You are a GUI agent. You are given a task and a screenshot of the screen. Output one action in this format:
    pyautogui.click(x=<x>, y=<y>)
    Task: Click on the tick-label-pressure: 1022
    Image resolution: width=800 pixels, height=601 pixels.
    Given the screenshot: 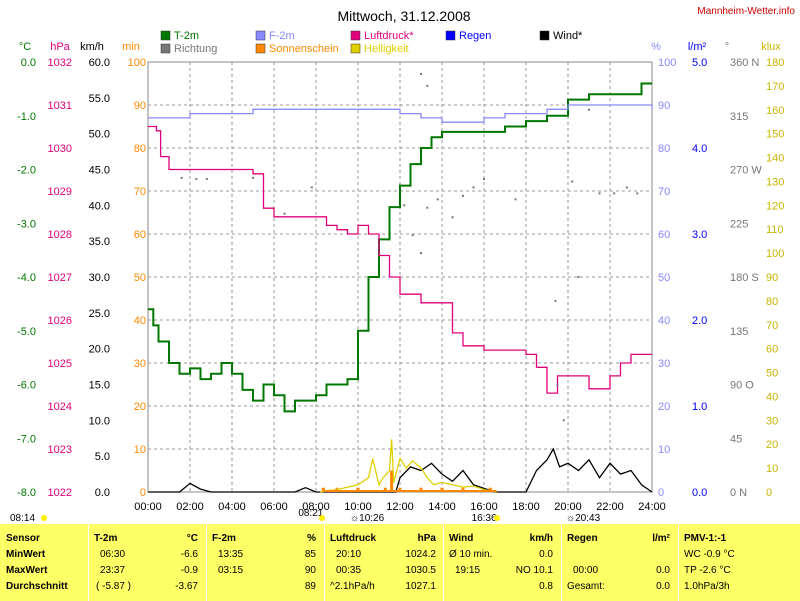 What is the action you would take?
    pyautogui.click(x=60, y=493)
    